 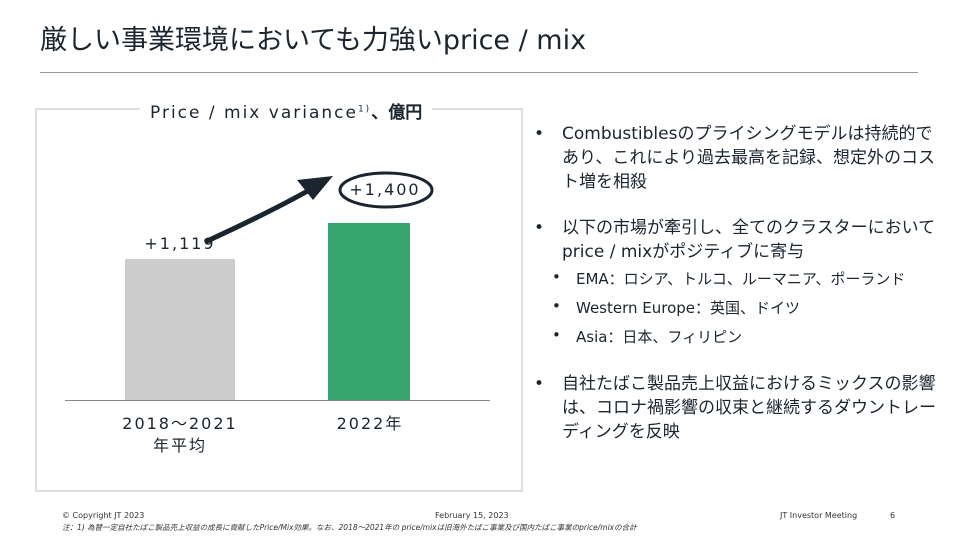 I want to click on highlight-circle, so click(x=386, y=190).